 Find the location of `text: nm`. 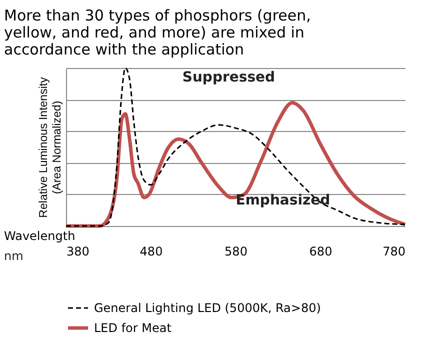

text: nm is located at coordinates (14, 256).